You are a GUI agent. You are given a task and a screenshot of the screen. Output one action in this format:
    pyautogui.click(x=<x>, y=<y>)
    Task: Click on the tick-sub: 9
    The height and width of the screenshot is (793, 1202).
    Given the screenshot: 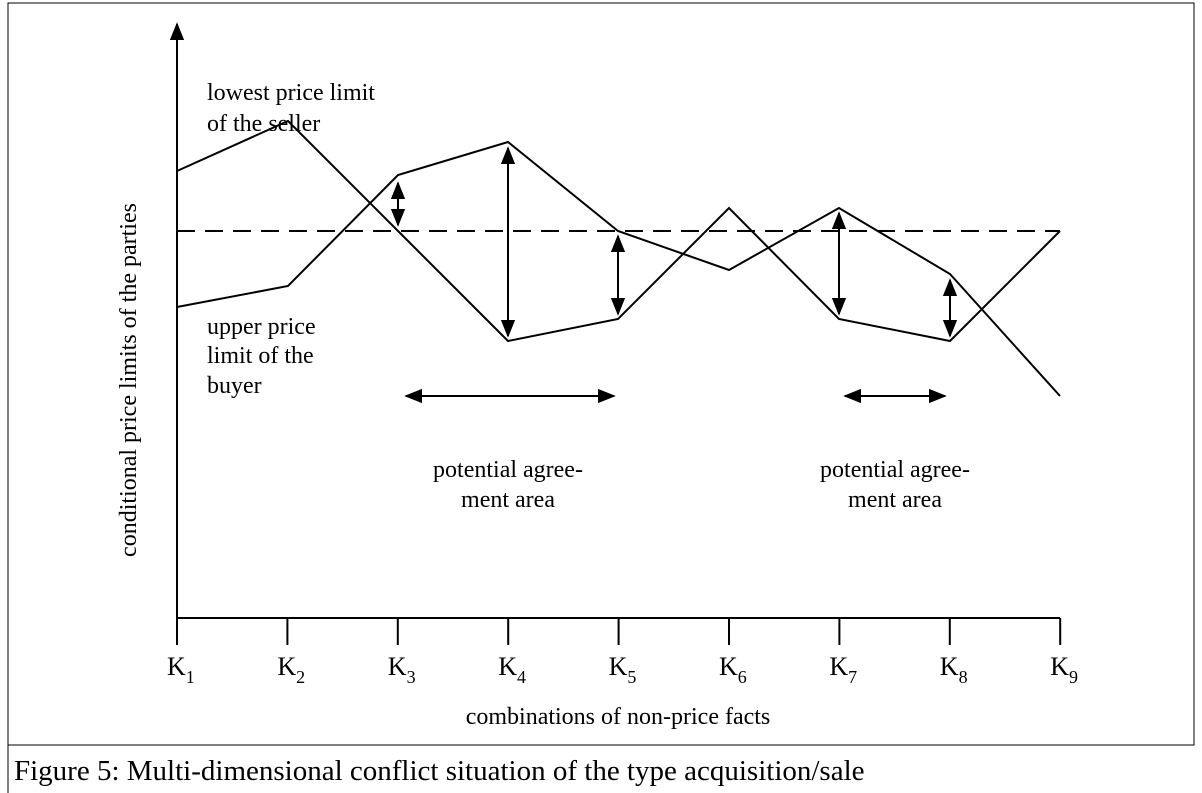 What is the action you would take?
    pyautogui.click(x=1073, y=677)
    